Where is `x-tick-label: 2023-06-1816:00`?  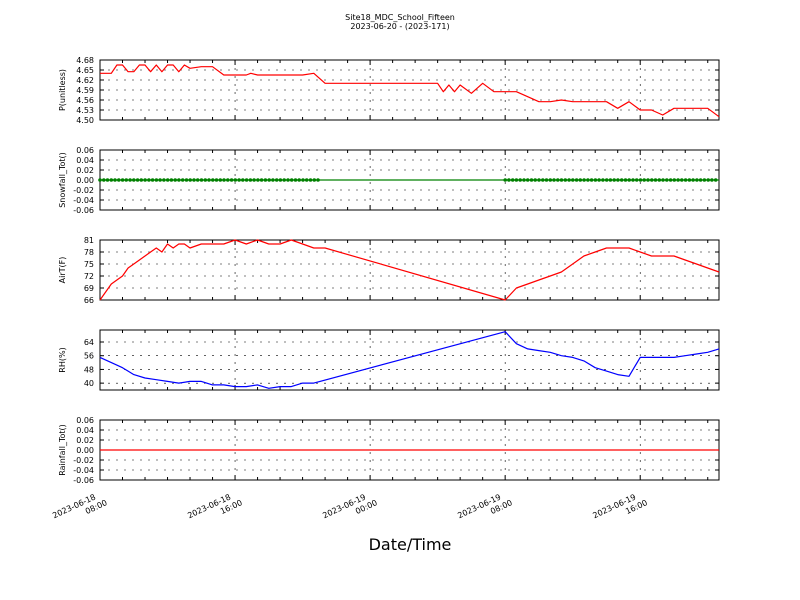 x-tick-label: 2023-06-1816:00 is located at coordinates (214, 509).